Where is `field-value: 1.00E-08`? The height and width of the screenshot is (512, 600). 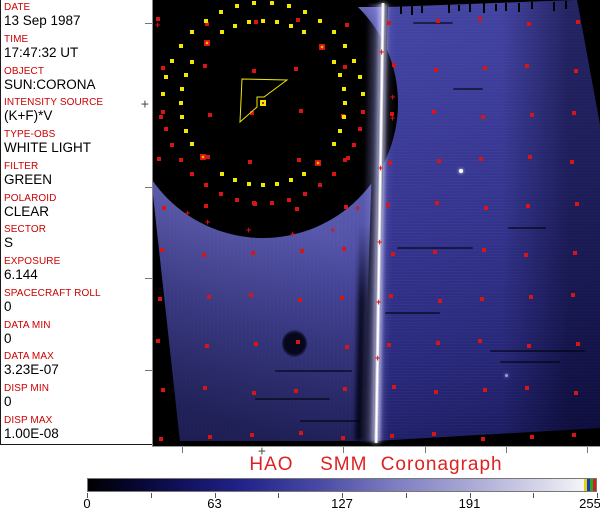 field-value: 1.00E-08 is located at coordinates (31, 433).